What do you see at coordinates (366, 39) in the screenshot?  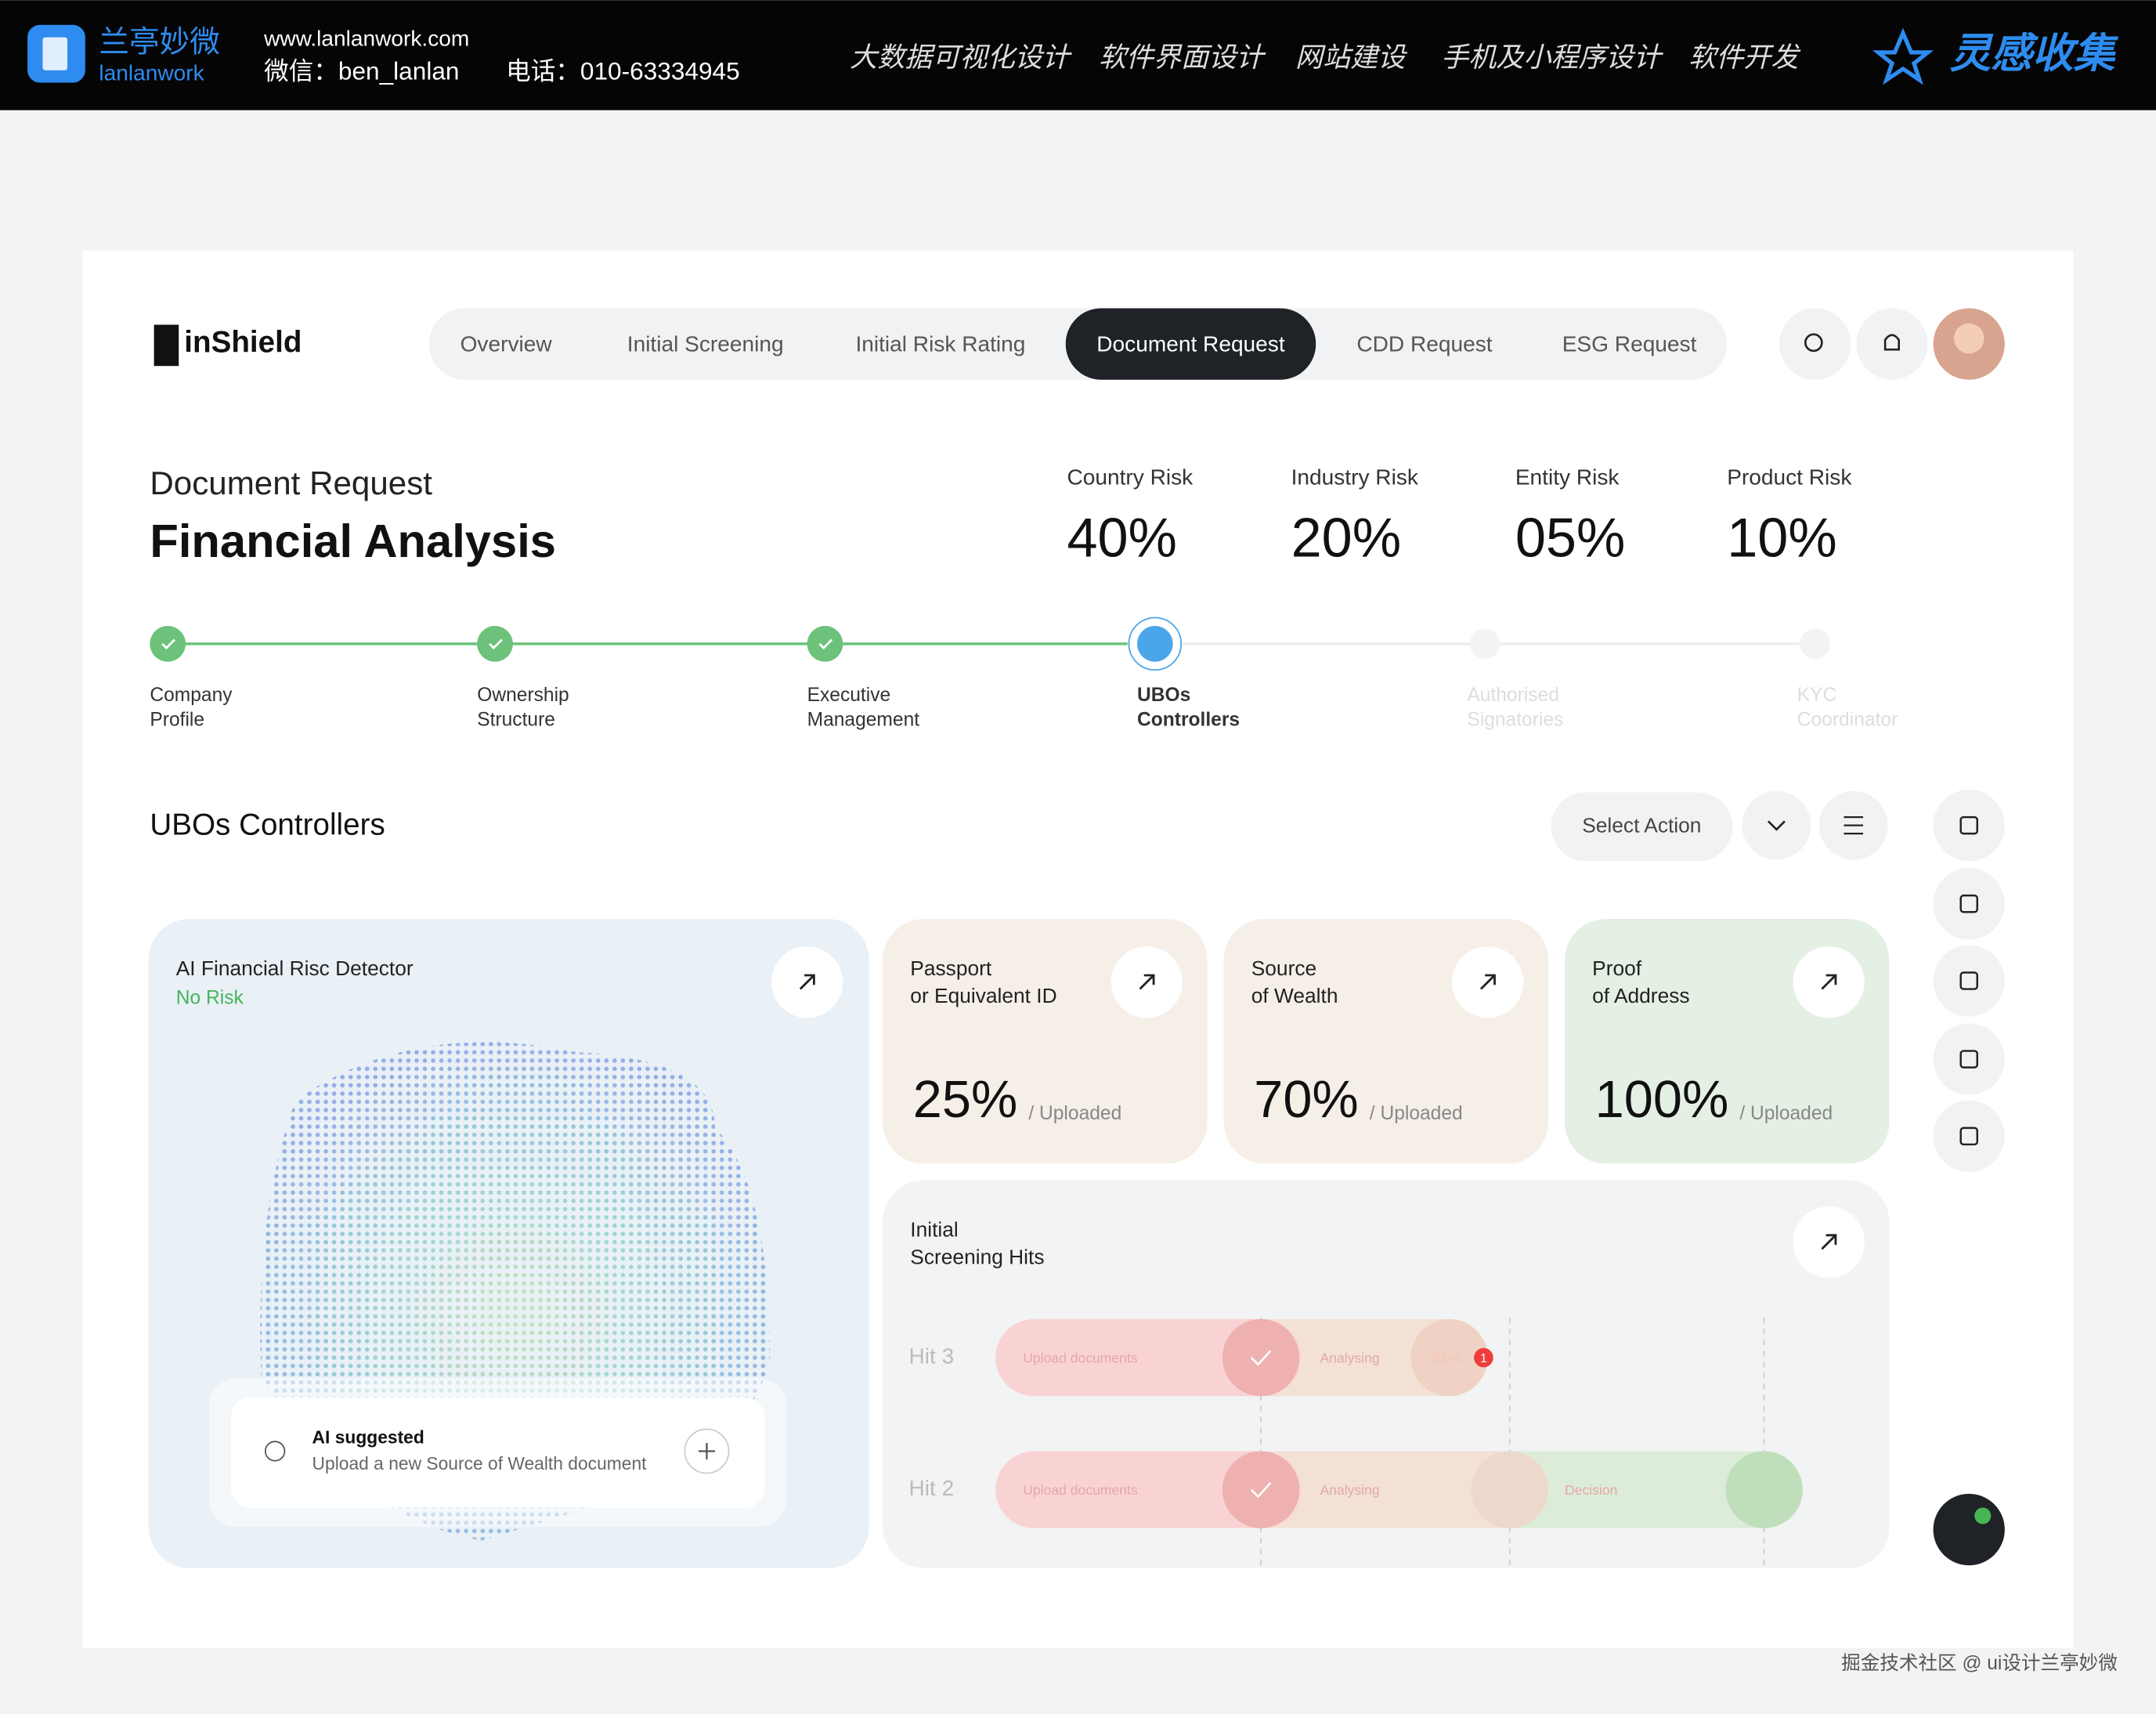 I see `banner-url: www.lanlanwork.com` at bounding box center [366, 39].